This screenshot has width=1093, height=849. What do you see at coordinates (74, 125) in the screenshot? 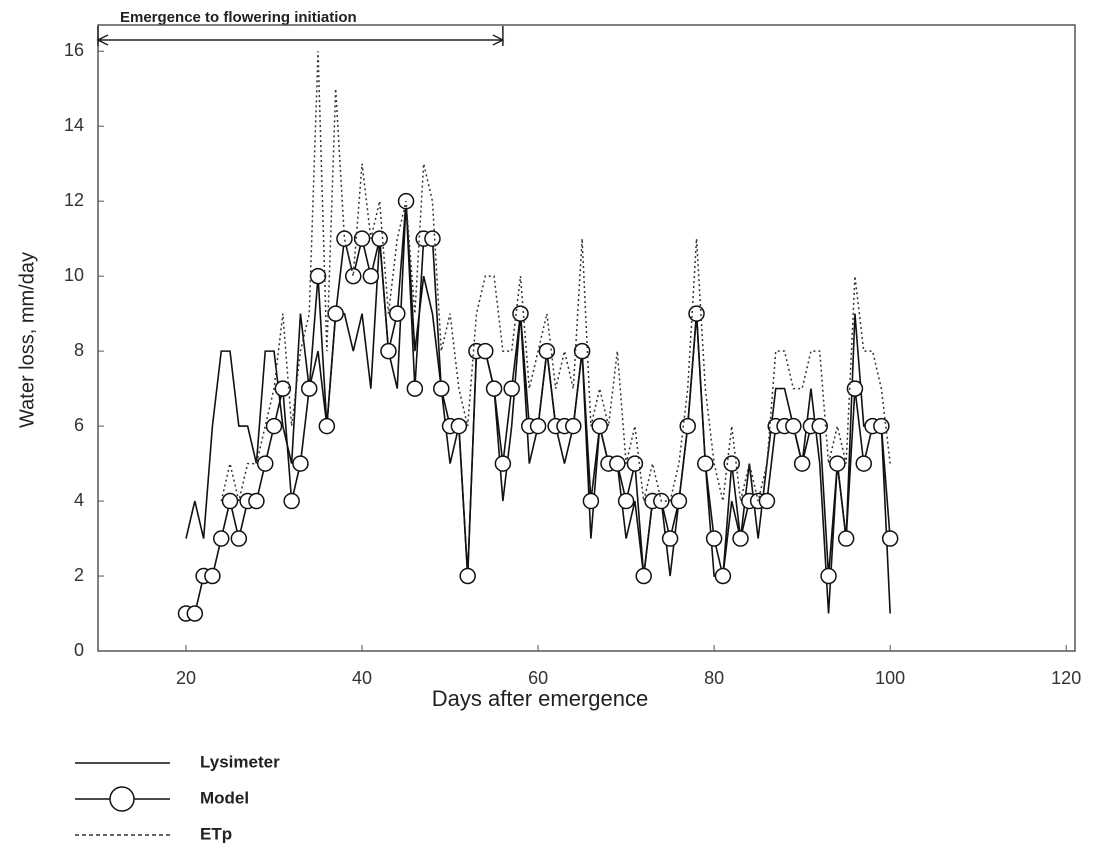
I see `y-tick-label: 14` at bounding box center [74, 125].